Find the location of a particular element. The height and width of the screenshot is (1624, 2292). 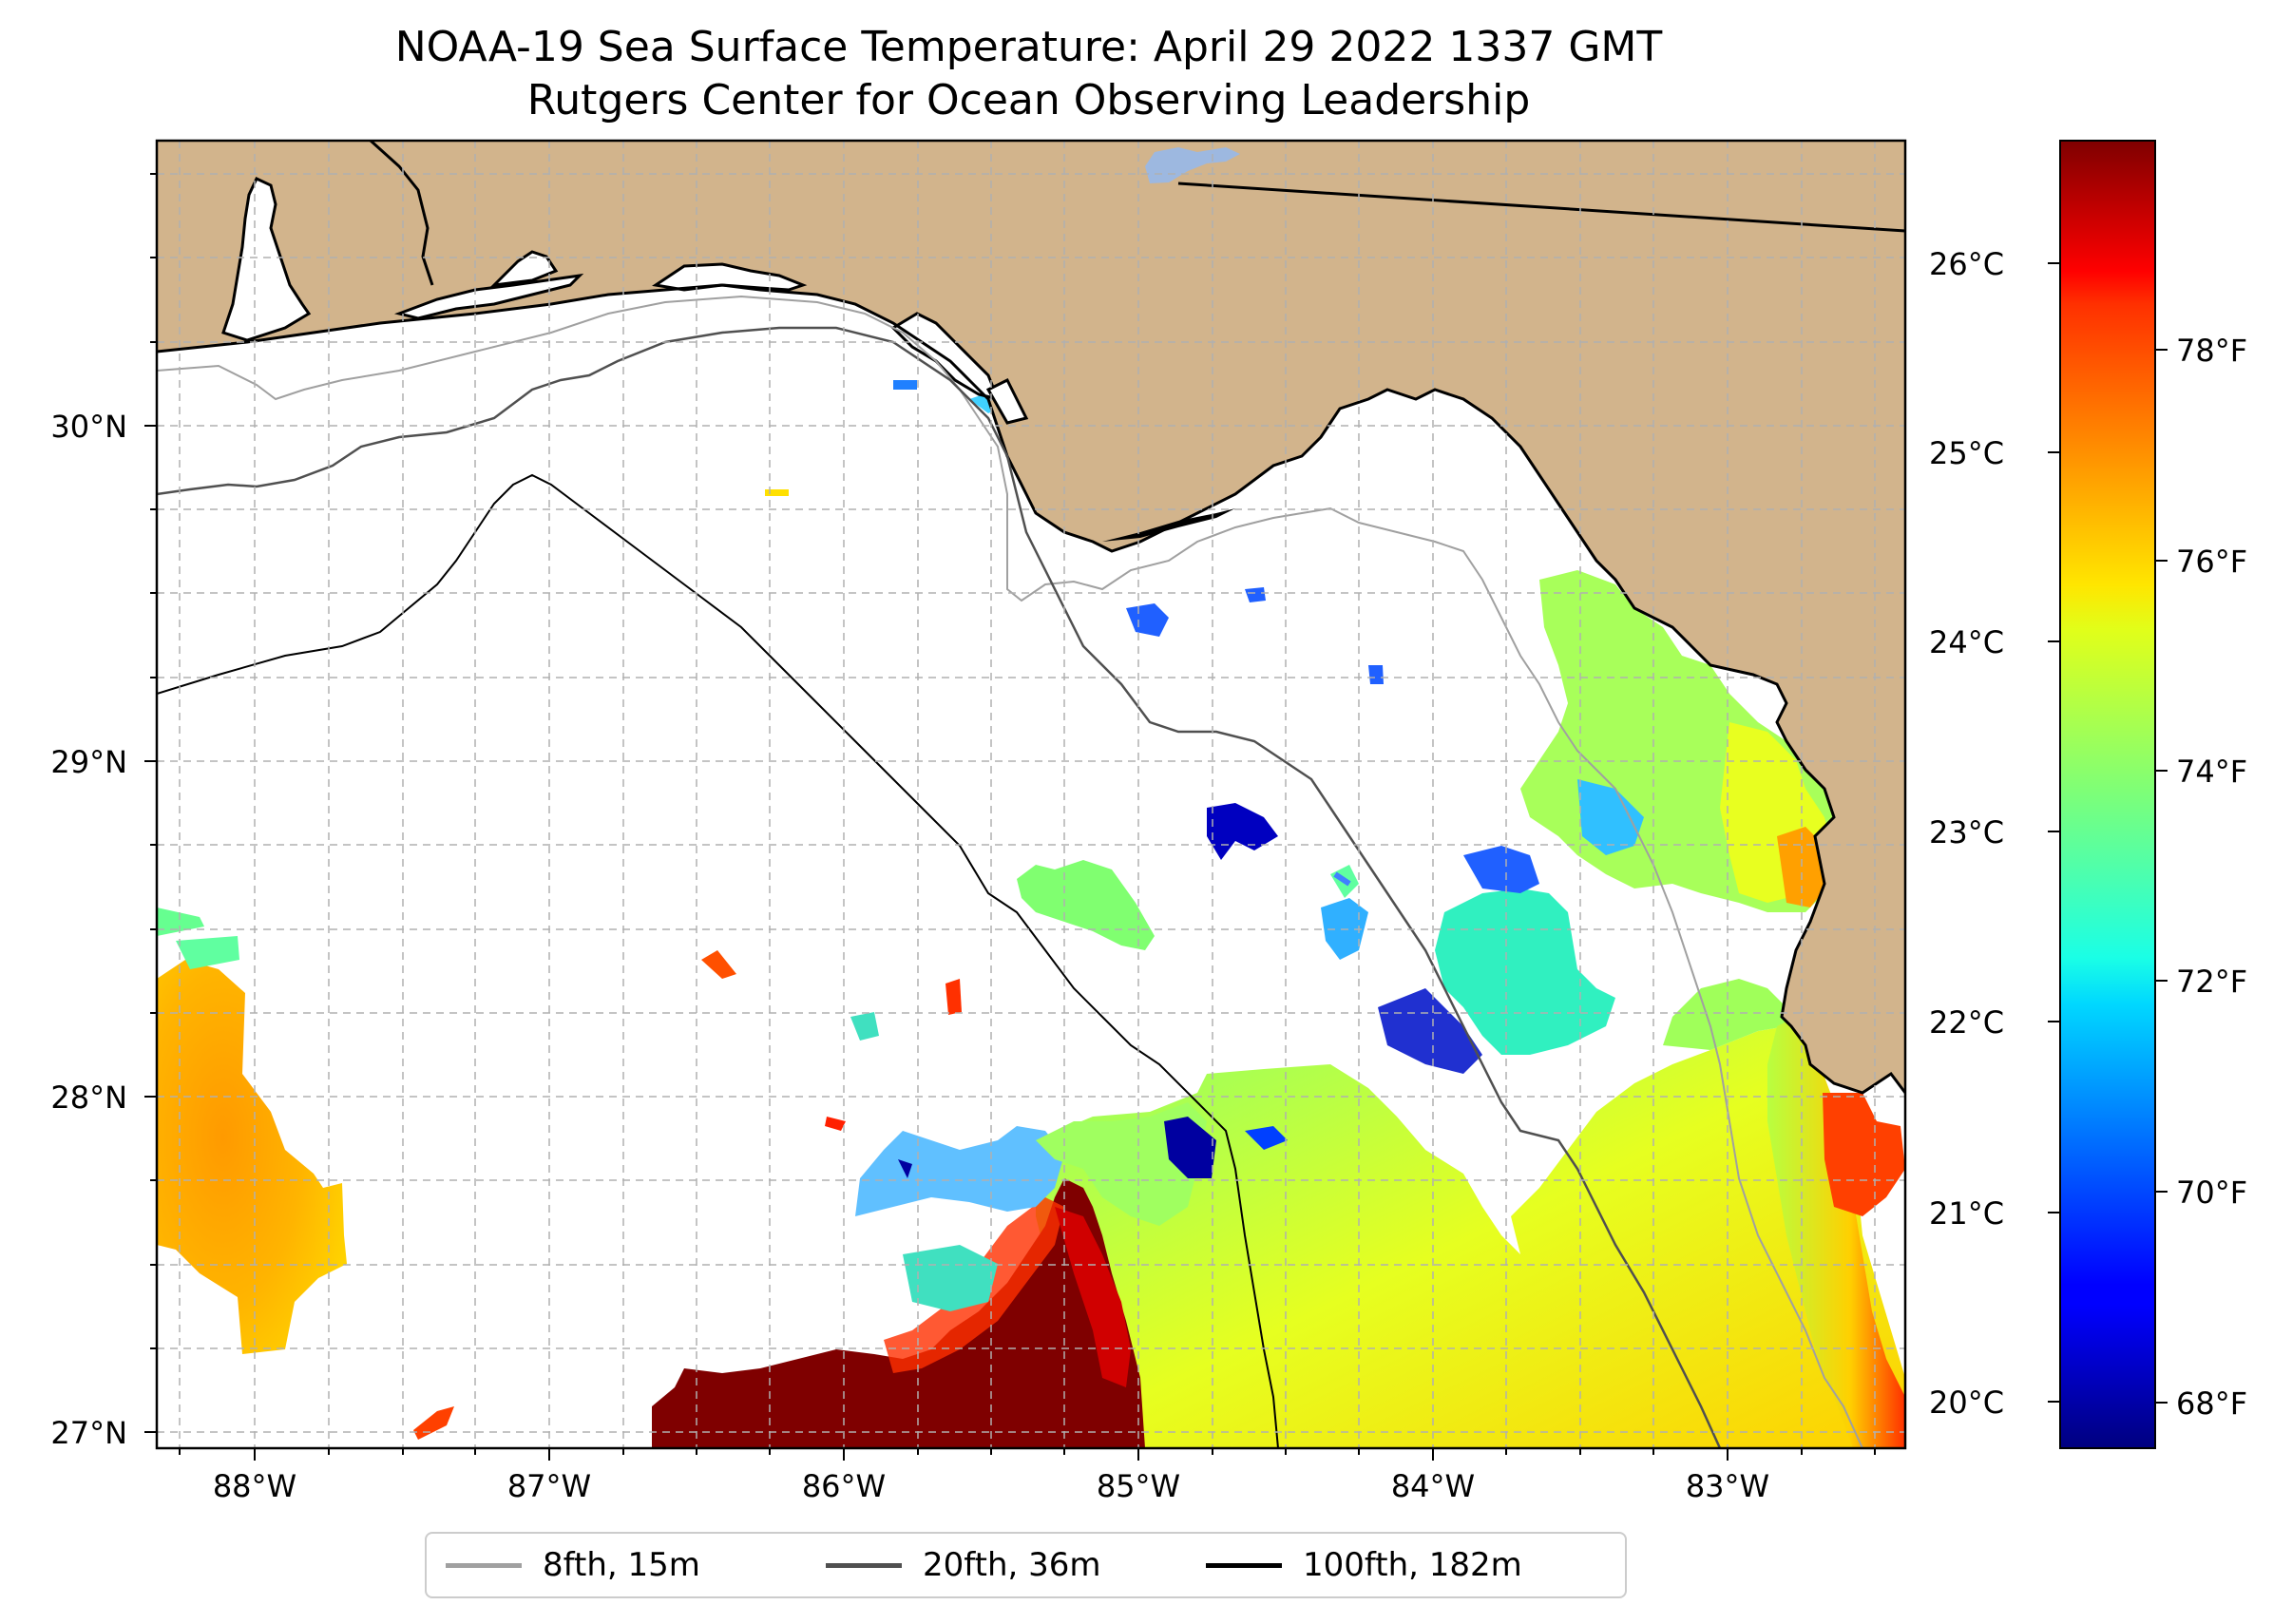

legend-swatch-100fth is located at coordinates (1244, 1565).